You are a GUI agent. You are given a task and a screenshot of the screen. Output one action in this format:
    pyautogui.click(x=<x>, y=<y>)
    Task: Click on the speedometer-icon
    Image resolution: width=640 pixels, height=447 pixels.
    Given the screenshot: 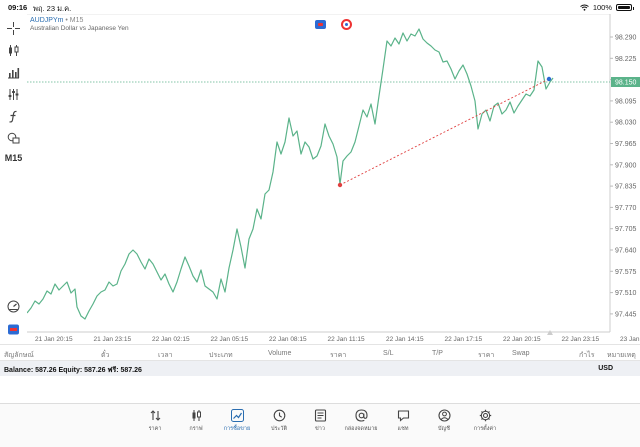 What is the action you would take?
    pyautogui.click(x=13, y=306)
    